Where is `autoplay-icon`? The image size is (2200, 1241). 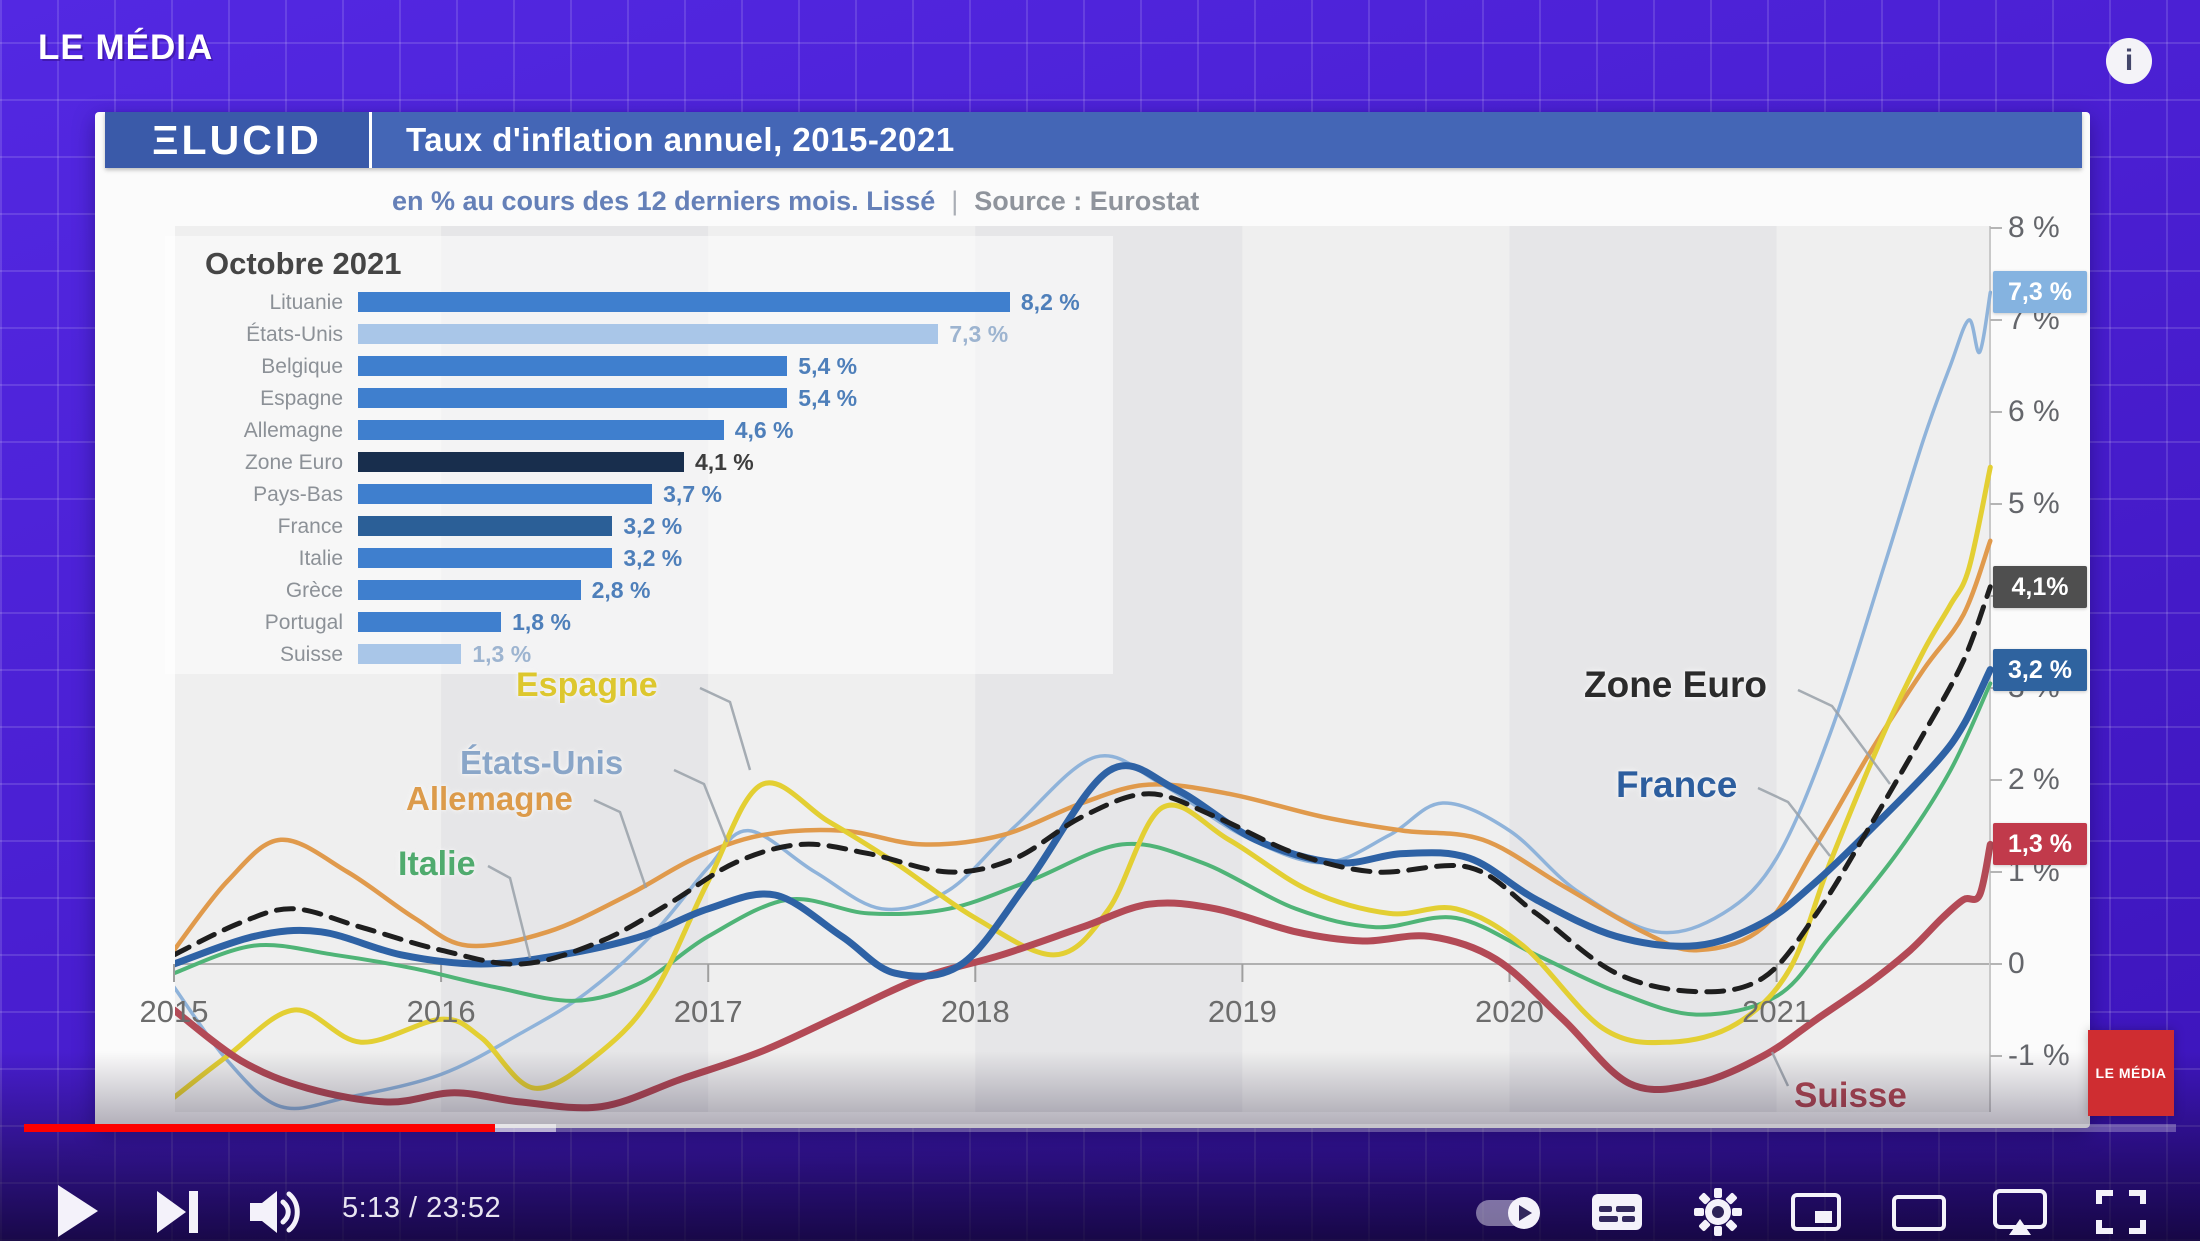 autoplay-icon is located at coordinates (1508, 1213).